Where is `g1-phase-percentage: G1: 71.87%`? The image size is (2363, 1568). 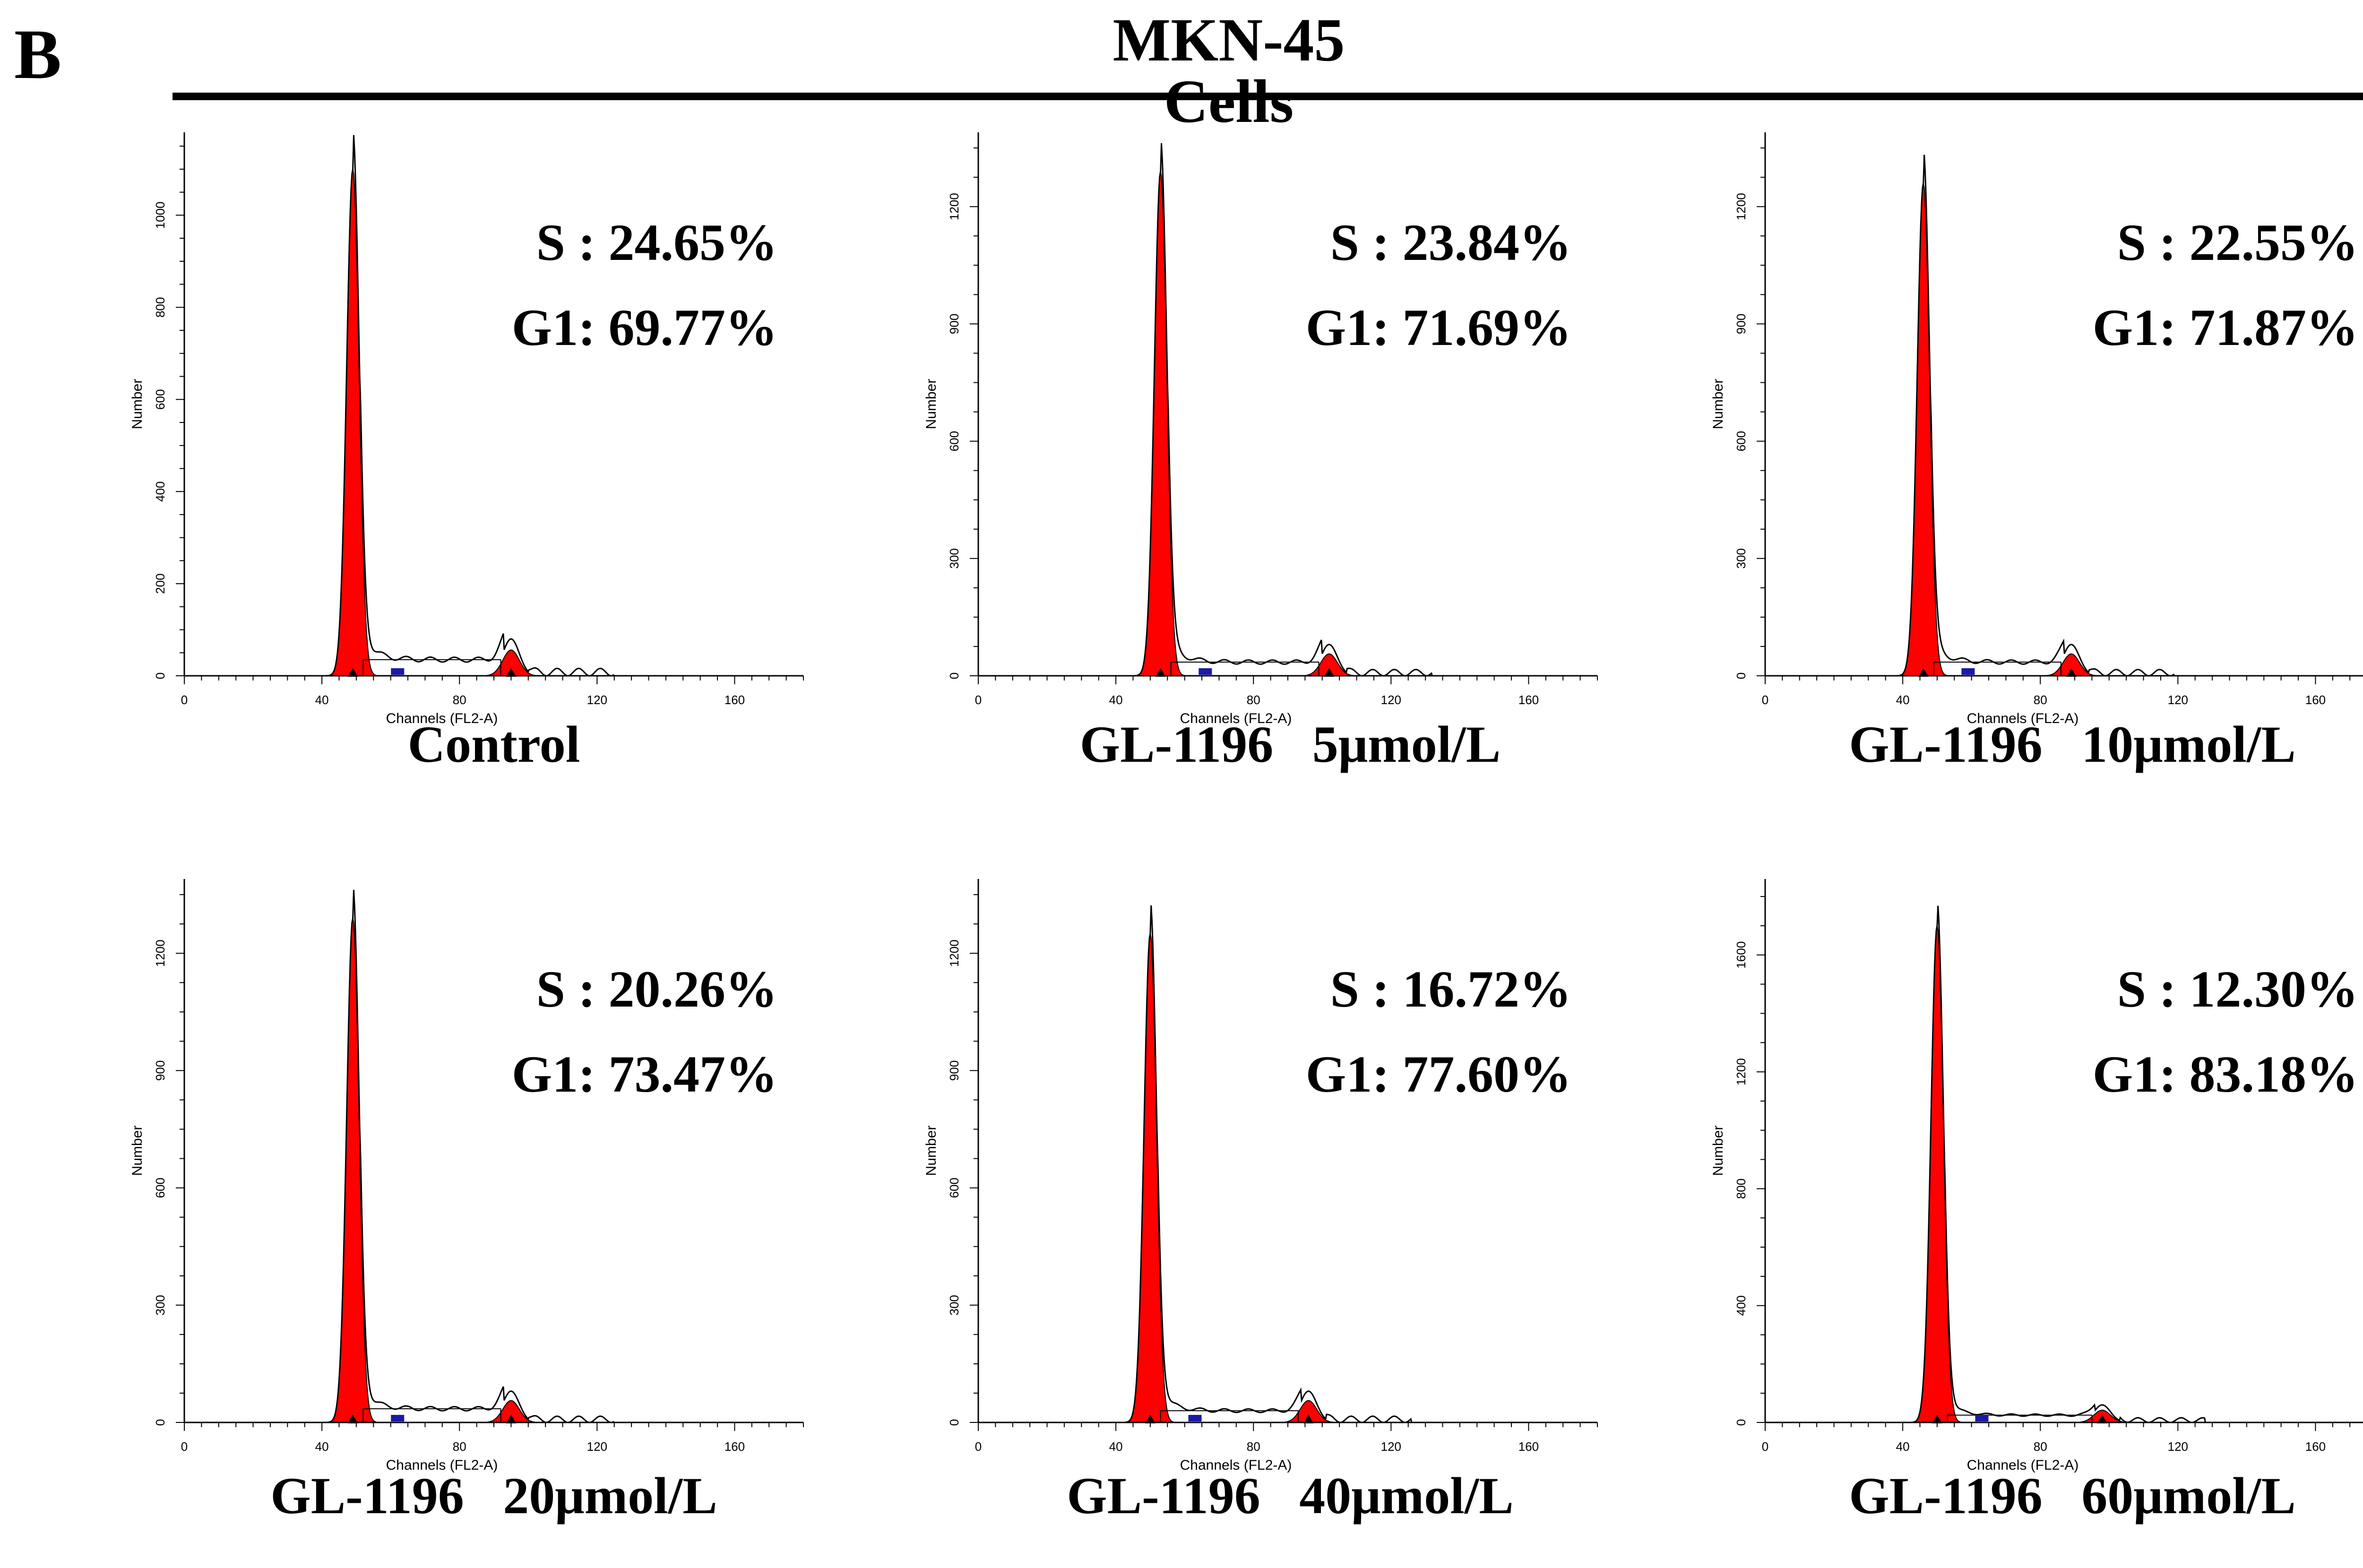 g1-phase-percentage: G1: 71.87% is located at coordinates (2225, 327).